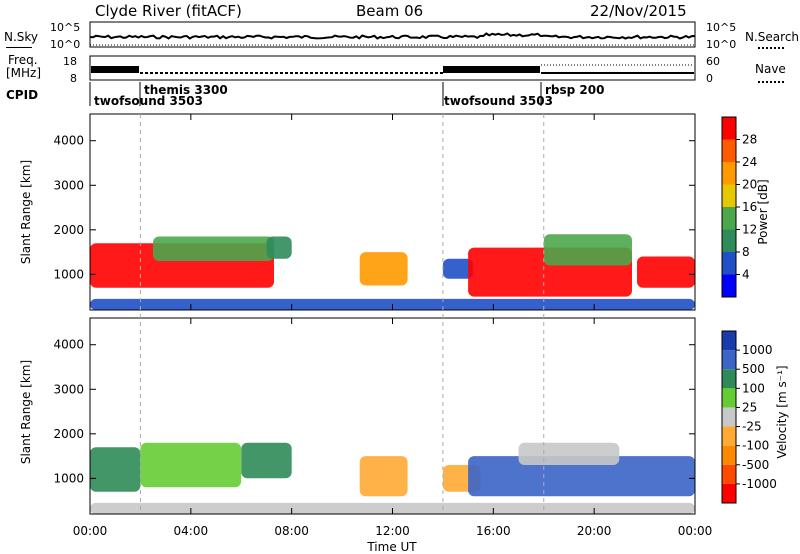 The width and height of the screenshot is (800, 554). What do you see at coordinates (749, 140) in the screenshot?
I see `power-colorbar-tick-label-0: 28` at bounding box center [749, 140].